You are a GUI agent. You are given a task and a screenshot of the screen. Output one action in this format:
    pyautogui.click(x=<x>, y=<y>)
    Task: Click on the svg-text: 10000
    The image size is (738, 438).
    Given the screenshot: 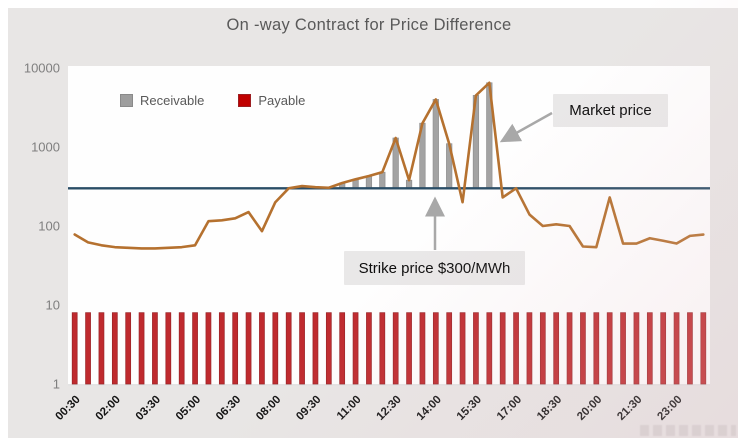 What is the action you would take?
    pyautogui.click(x=42, y=68)
    